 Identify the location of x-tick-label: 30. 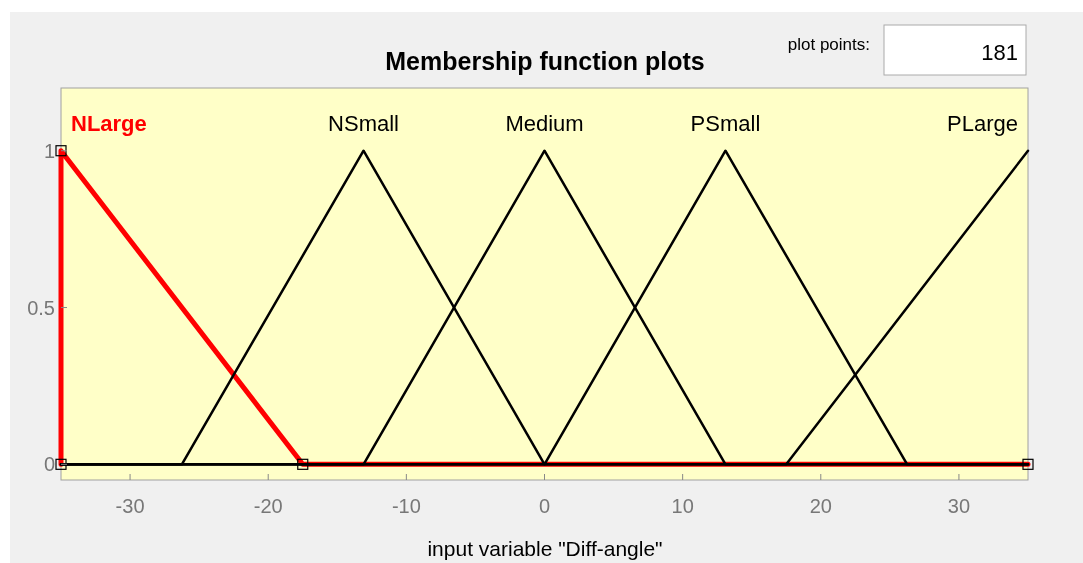
(959, 506).